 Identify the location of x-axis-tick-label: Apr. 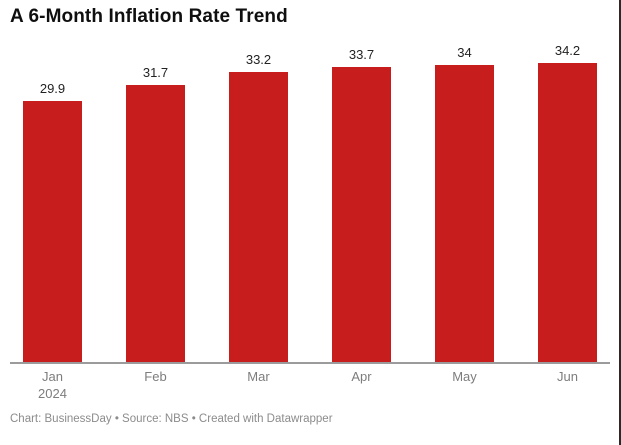
(361, 376).